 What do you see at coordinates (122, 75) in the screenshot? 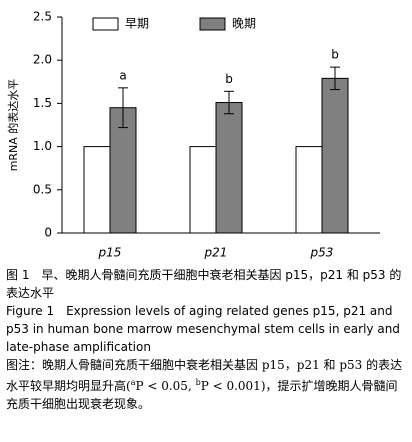
I see `significance-label: a` at bounding box center [122, 75].